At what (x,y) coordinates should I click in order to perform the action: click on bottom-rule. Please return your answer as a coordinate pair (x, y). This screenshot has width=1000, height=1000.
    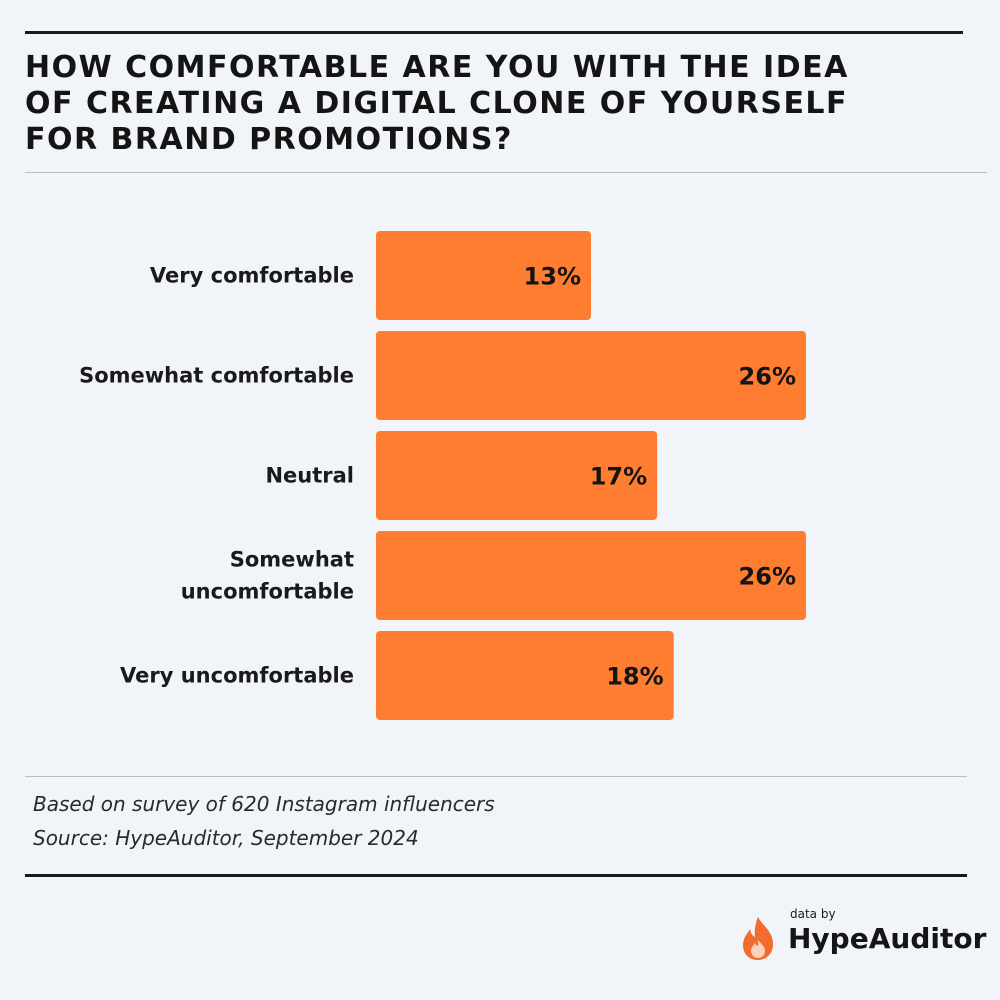
    Looking at the image, I should click on (496, 875).